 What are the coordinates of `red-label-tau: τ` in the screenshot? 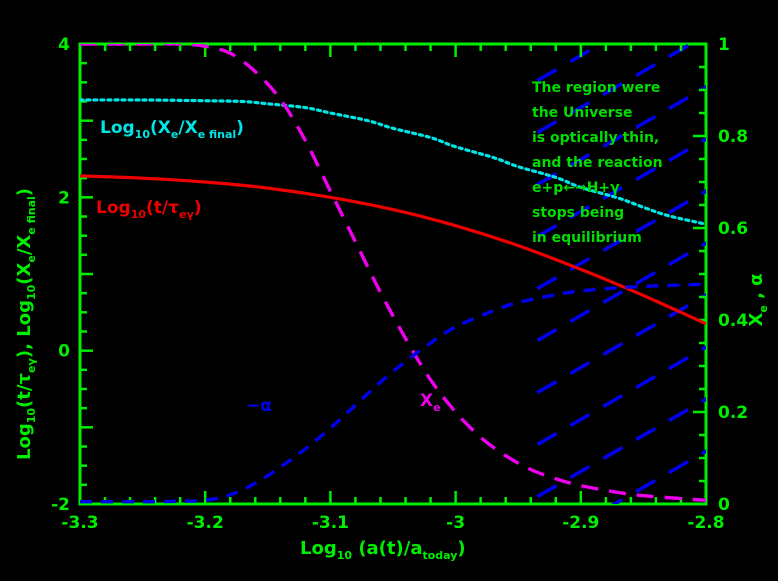 It's located at (173, 208).